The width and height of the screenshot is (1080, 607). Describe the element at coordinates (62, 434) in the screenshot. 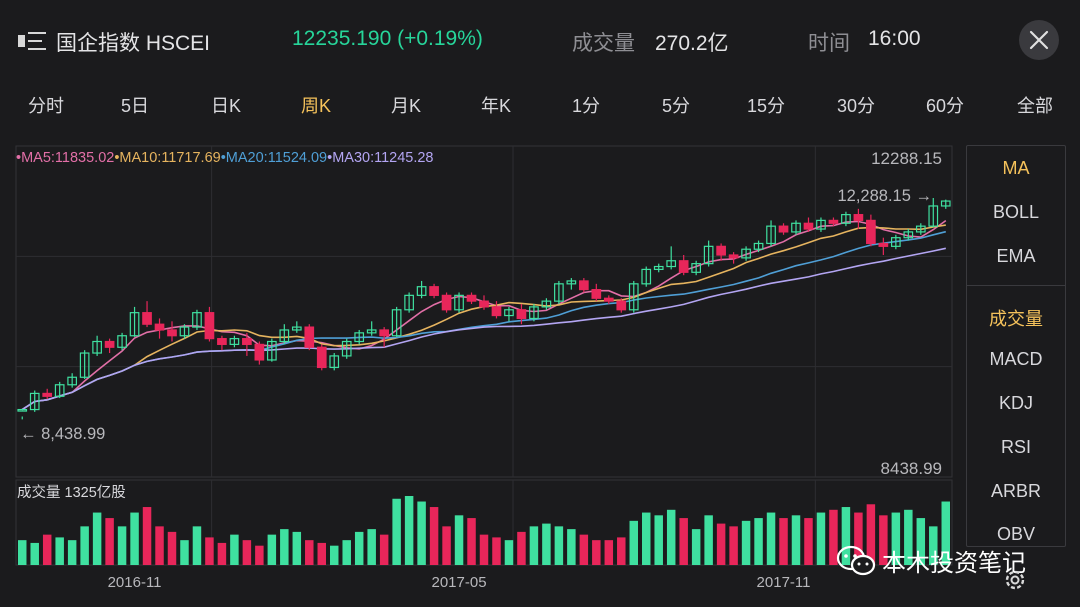

I see `low-marker: ← 8,438.99` at that location.